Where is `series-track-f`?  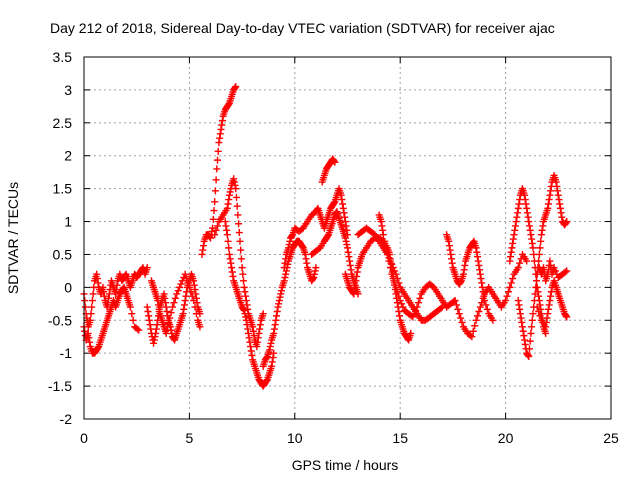 series-track-f is located at coordinates (239, 263).